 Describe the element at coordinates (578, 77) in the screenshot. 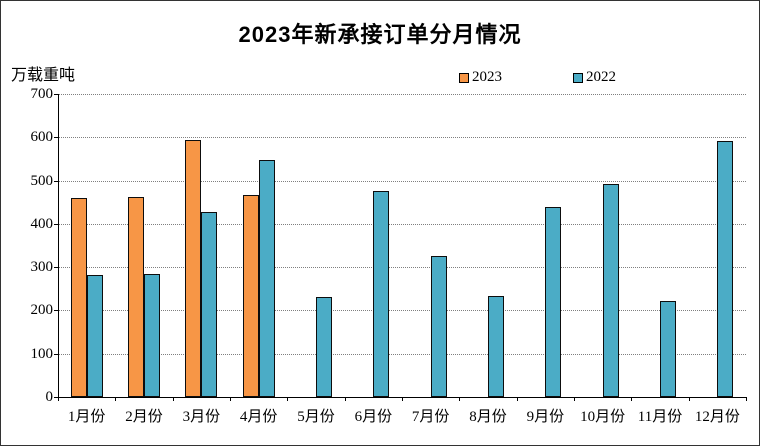

I see `legend-swatch-2022` at that location.